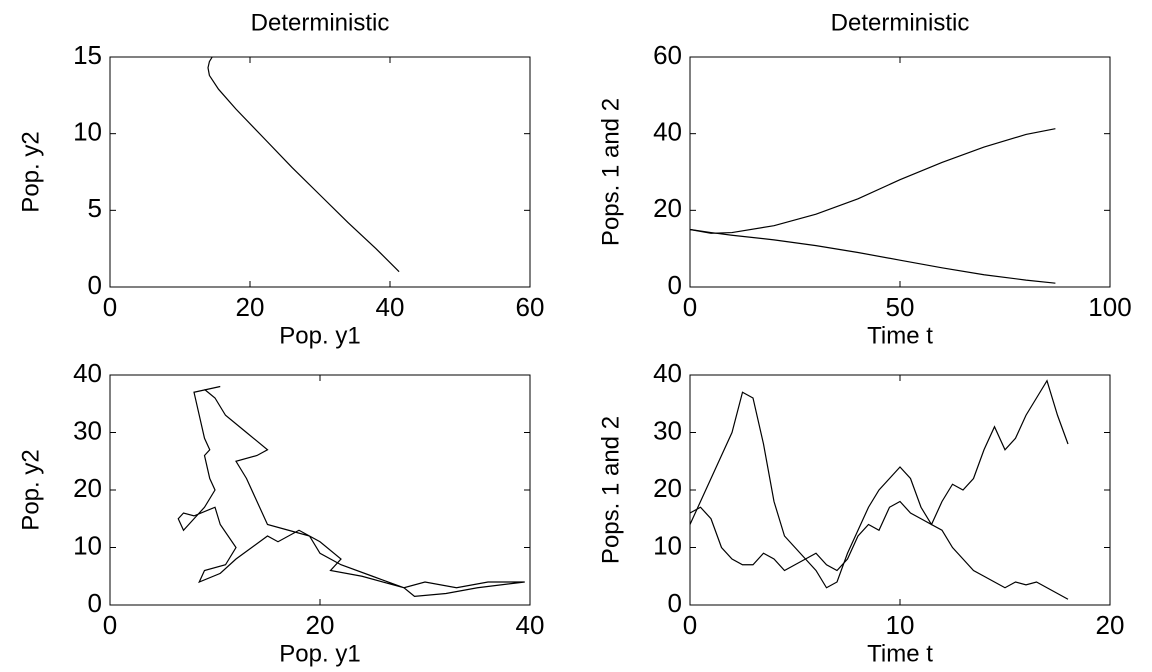  I want to click on x-tick-label: 100, so click(1109, 307).